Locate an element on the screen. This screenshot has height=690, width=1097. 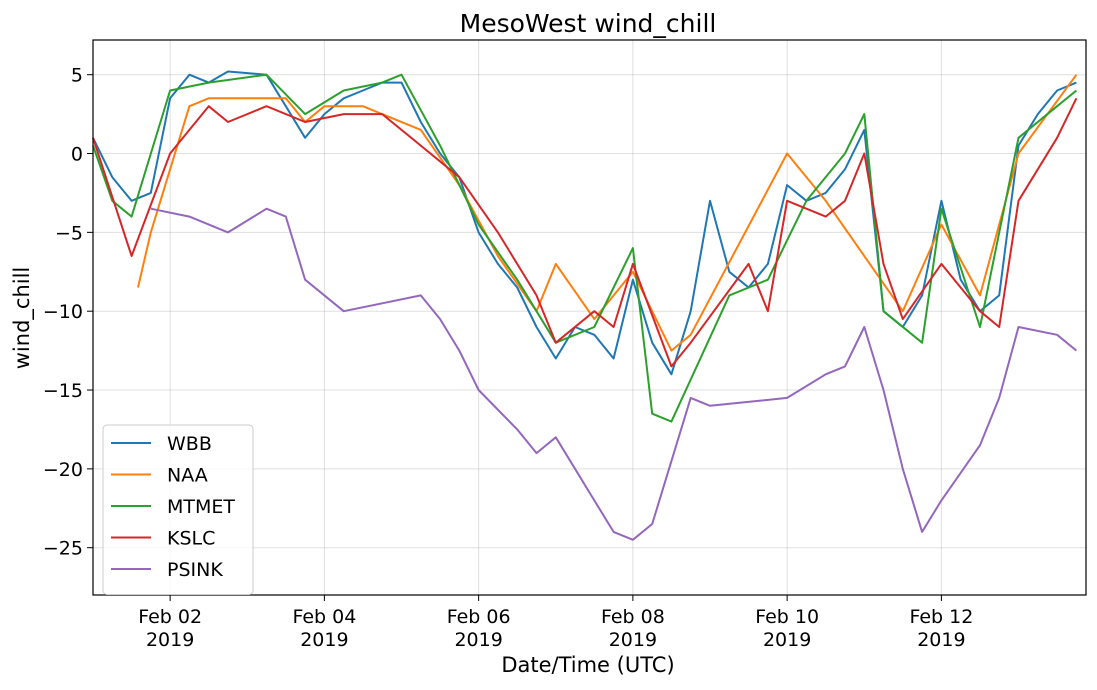
y-tick-label: −20 is located at coordinates (63, 470).